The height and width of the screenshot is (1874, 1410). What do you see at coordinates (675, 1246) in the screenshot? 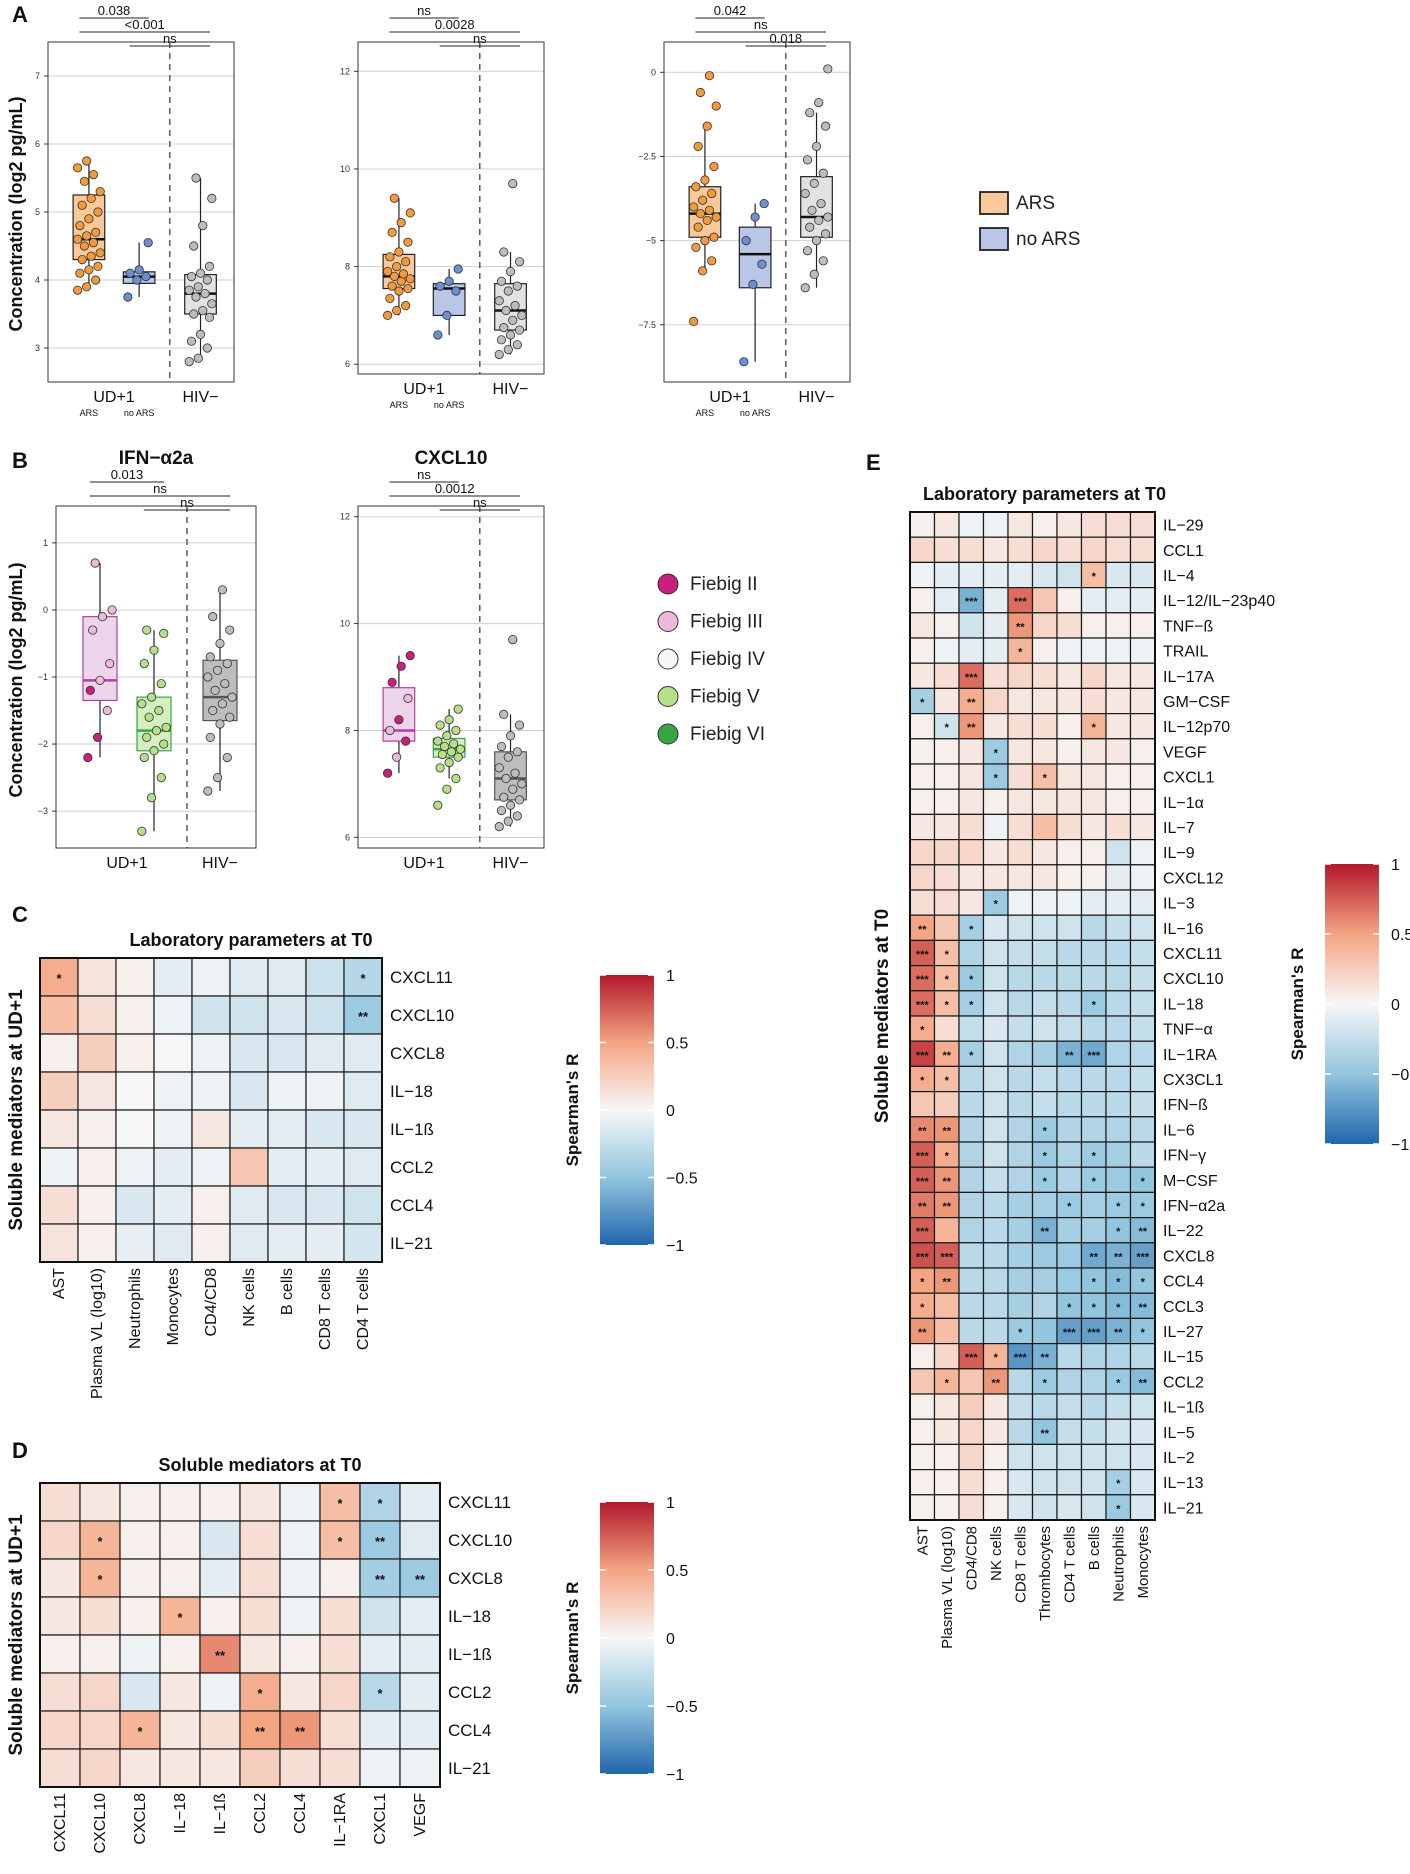
I see `colorbar-tick-label: −1` at bounding box center [675, 1246].